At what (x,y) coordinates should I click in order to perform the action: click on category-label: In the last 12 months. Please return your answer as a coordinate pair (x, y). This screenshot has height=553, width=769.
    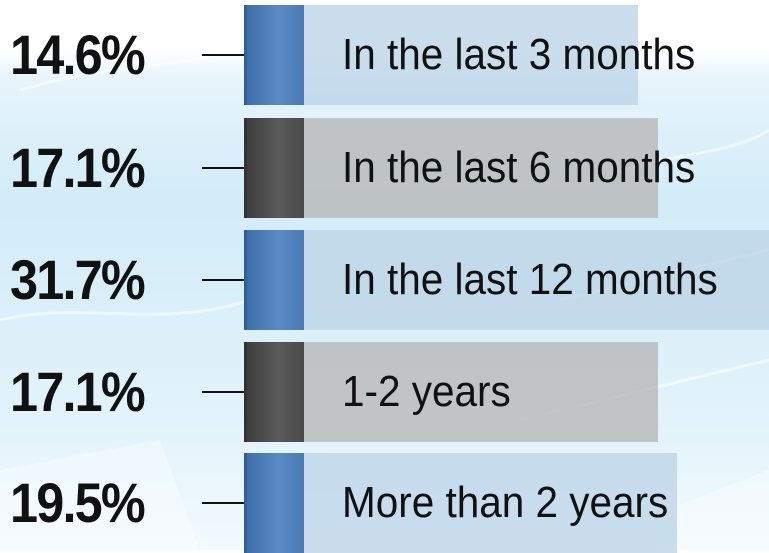
    Looking at the image, I should click on (530, 279).